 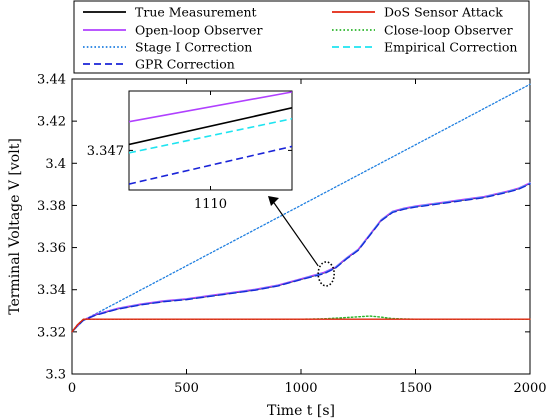 I want to click on x-axis-label: Time t [s], so click(x=301, y=411).